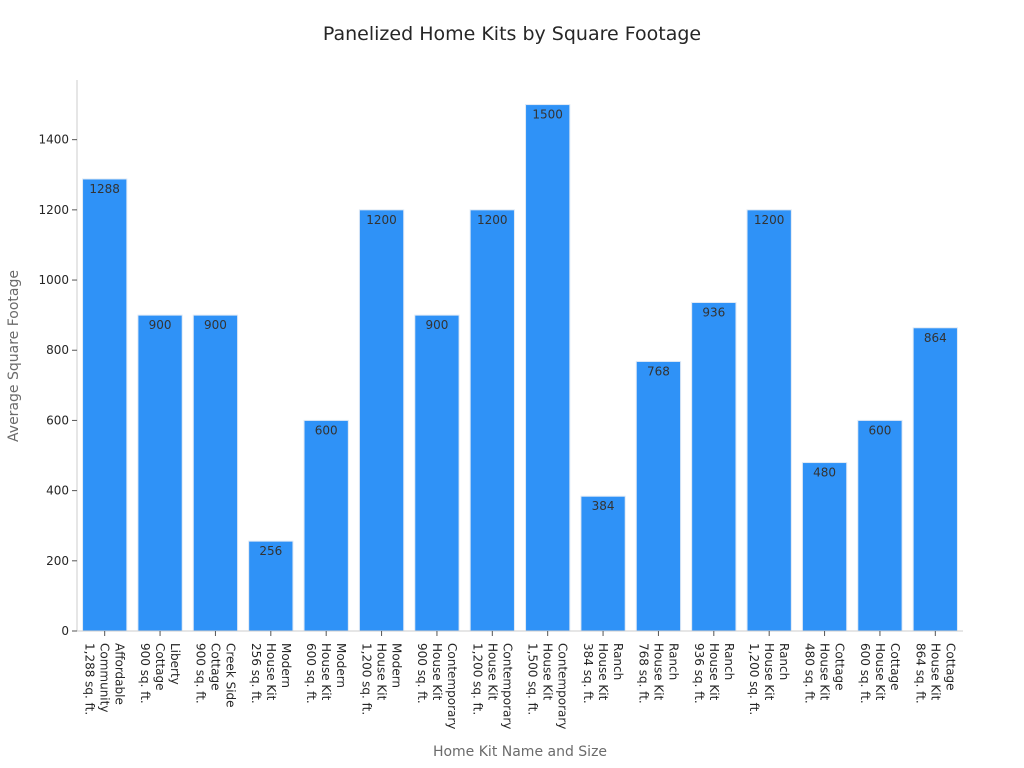 Image resolution: width=1024 pixels, height=768 pixels. Describe the element at coordinates (658, 371) in the screenshot. I see `bar-value-label: 768` at that location.